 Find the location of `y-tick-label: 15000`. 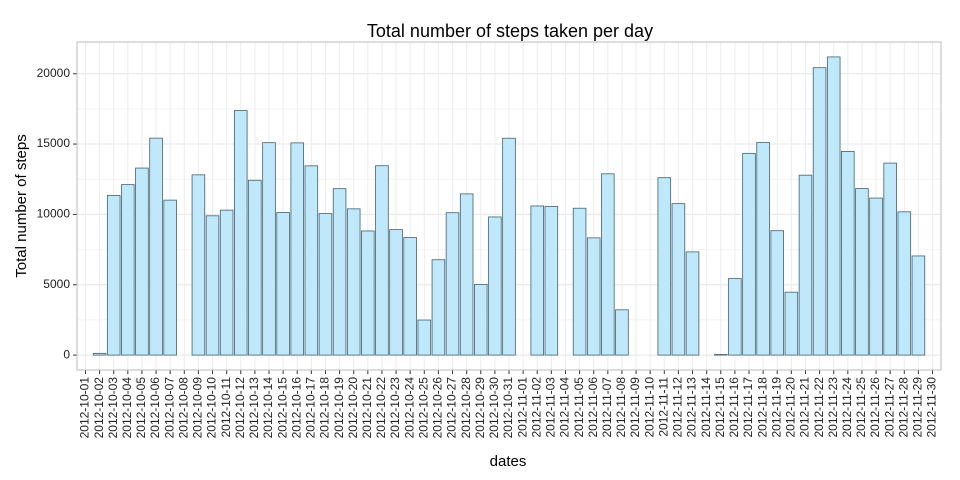

y-tick-label: 15000 is located at coordinates (54, 143).